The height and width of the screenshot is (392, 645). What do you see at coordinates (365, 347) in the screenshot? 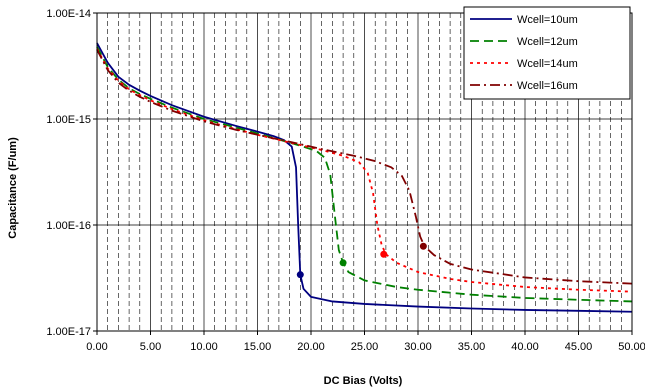
I see `x-tick-label: 25.00` at bounding box center [365, 347].